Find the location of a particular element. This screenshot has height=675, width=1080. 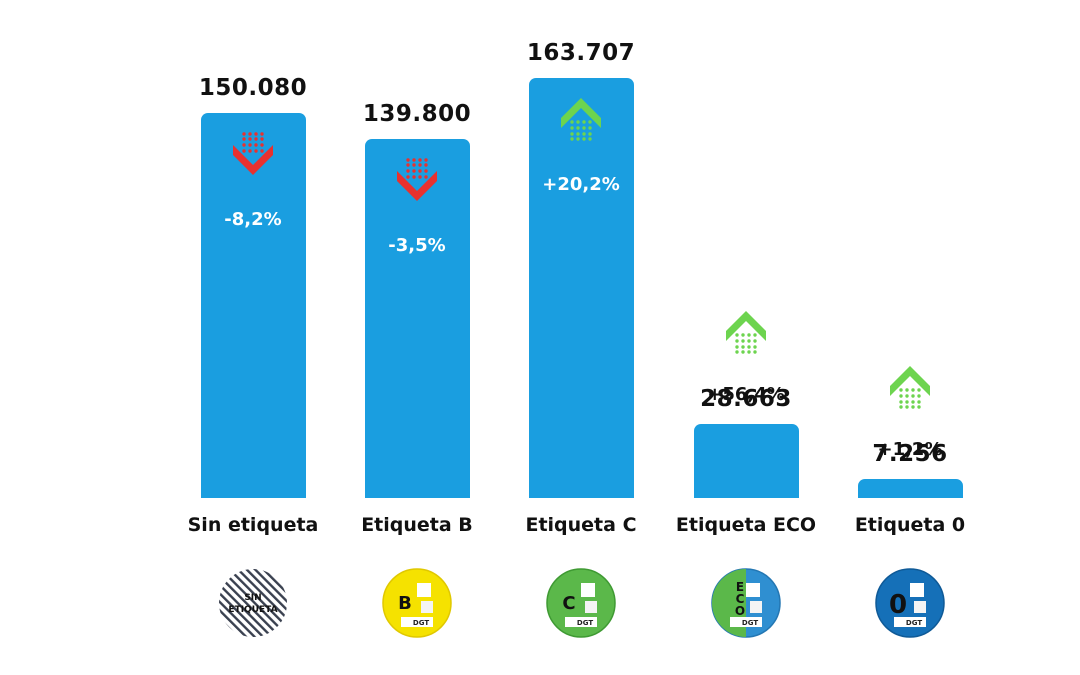

category-label-1: Etiqueta B is located at coordinates (417, 525).